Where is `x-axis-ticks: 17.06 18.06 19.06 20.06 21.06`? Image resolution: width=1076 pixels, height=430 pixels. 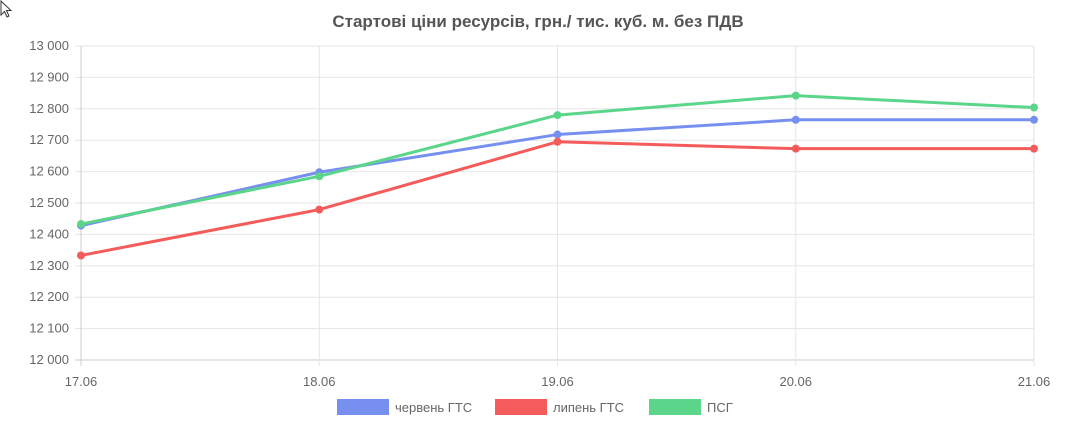 x-axis-ticks: 17.06 18.06 19.06 20.06 21.06 is located at coordinates (558, 381).